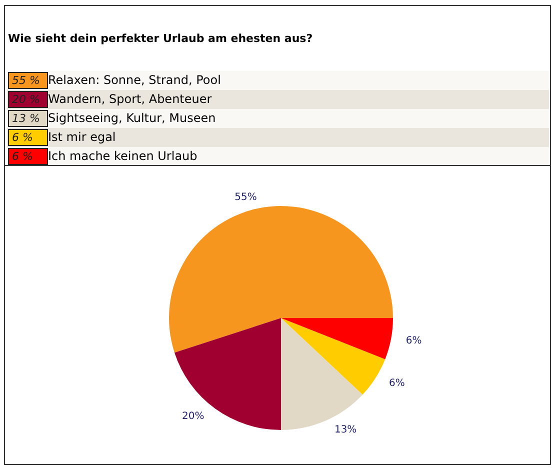 The image size is (556, 471). Describe the element at coordinates (28, 118) in the screenshot. I see `text: 13 %` at that location.